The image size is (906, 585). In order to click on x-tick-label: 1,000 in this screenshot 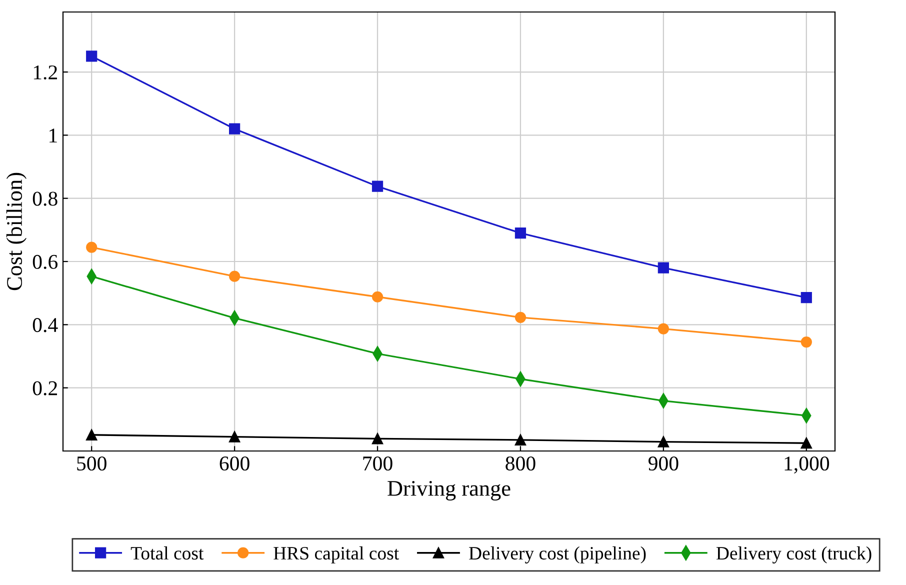, I will do `click(807, 465)`.